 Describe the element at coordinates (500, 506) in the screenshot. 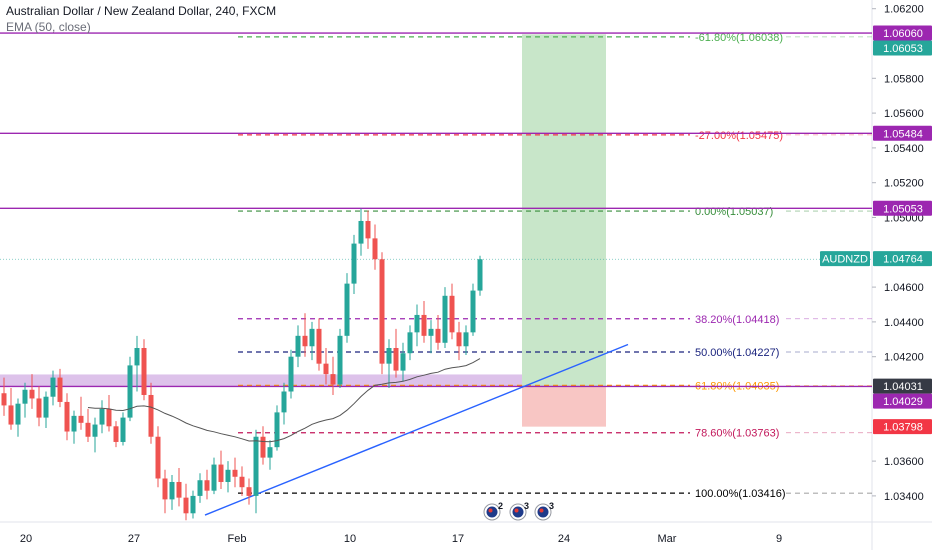

I see `event-count-label: 2` at that location.